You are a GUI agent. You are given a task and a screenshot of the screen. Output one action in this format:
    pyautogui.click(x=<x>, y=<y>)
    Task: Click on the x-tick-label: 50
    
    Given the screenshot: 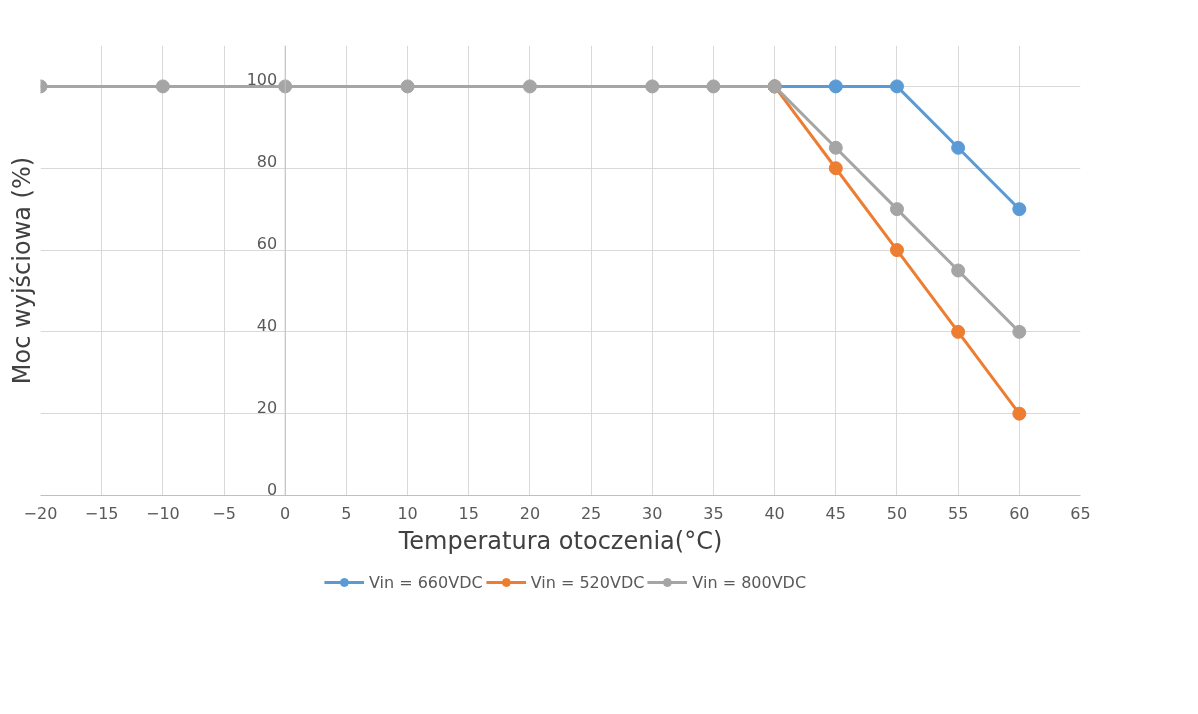 What is the action you would take?
    pyautogui.click(x=897, y=513)
    